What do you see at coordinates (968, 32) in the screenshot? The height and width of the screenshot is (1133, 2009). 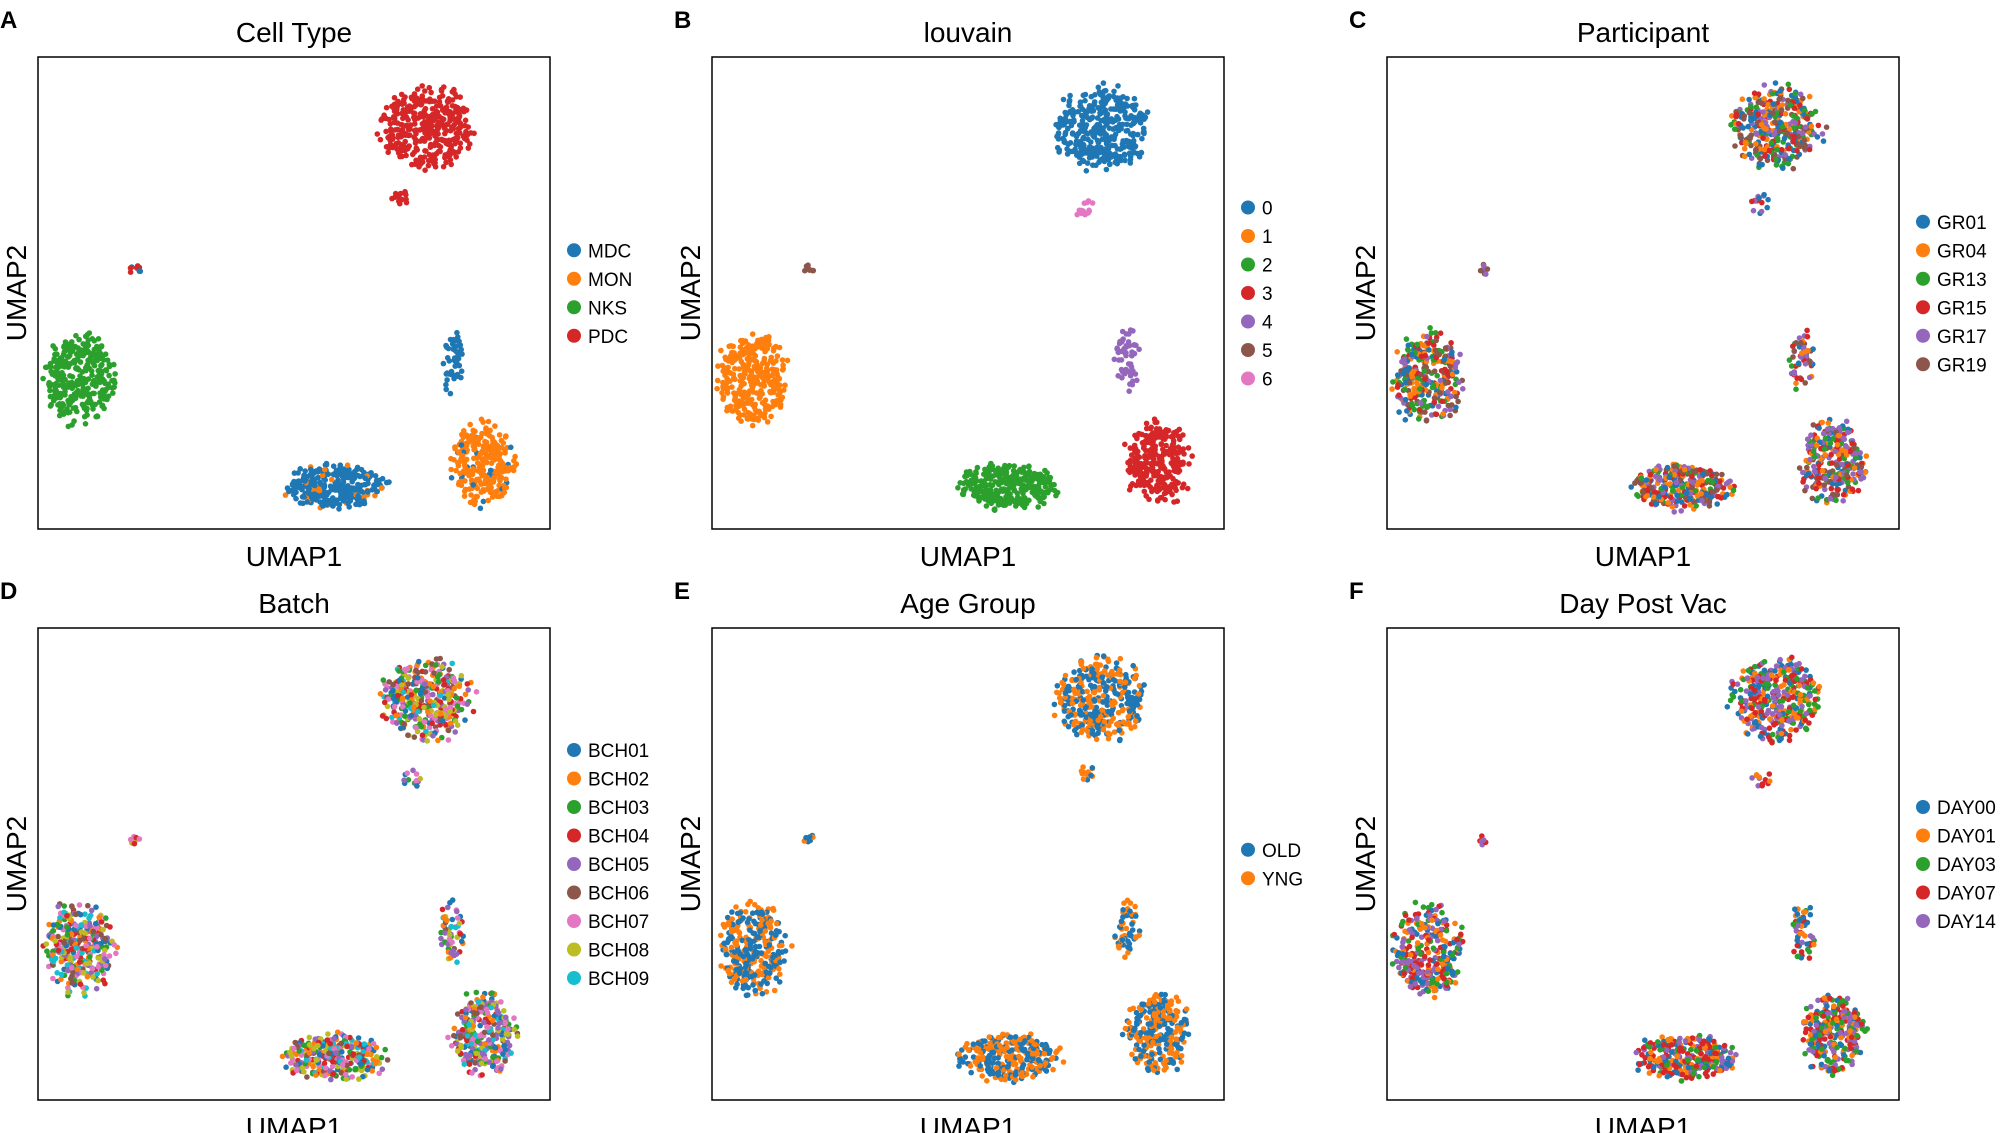 I see `chart-title: louvain` at bounding box center [968, 32].